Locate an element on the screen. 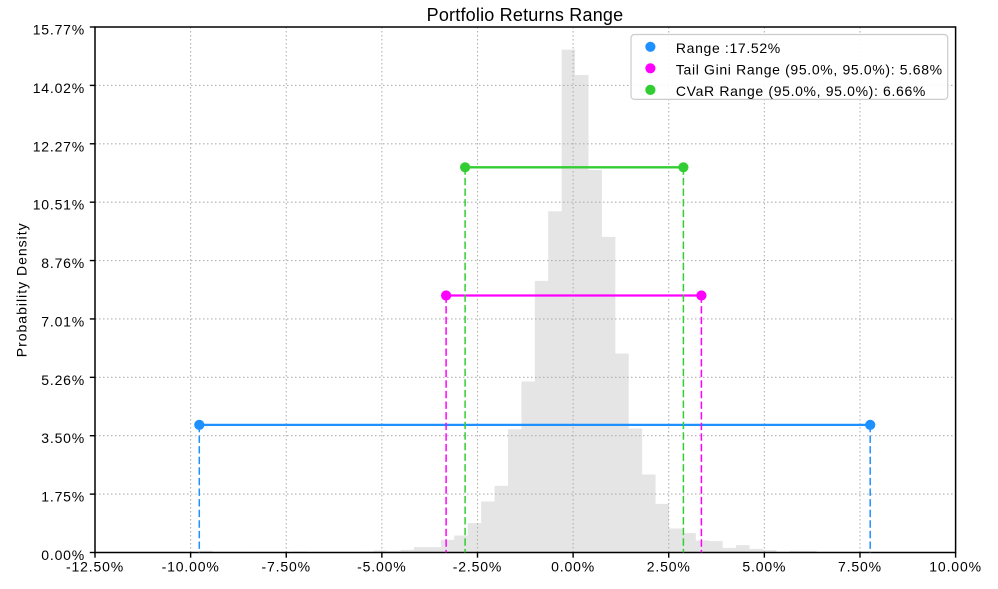  svg-text: 15.77% is located at coordinates (59, 30).